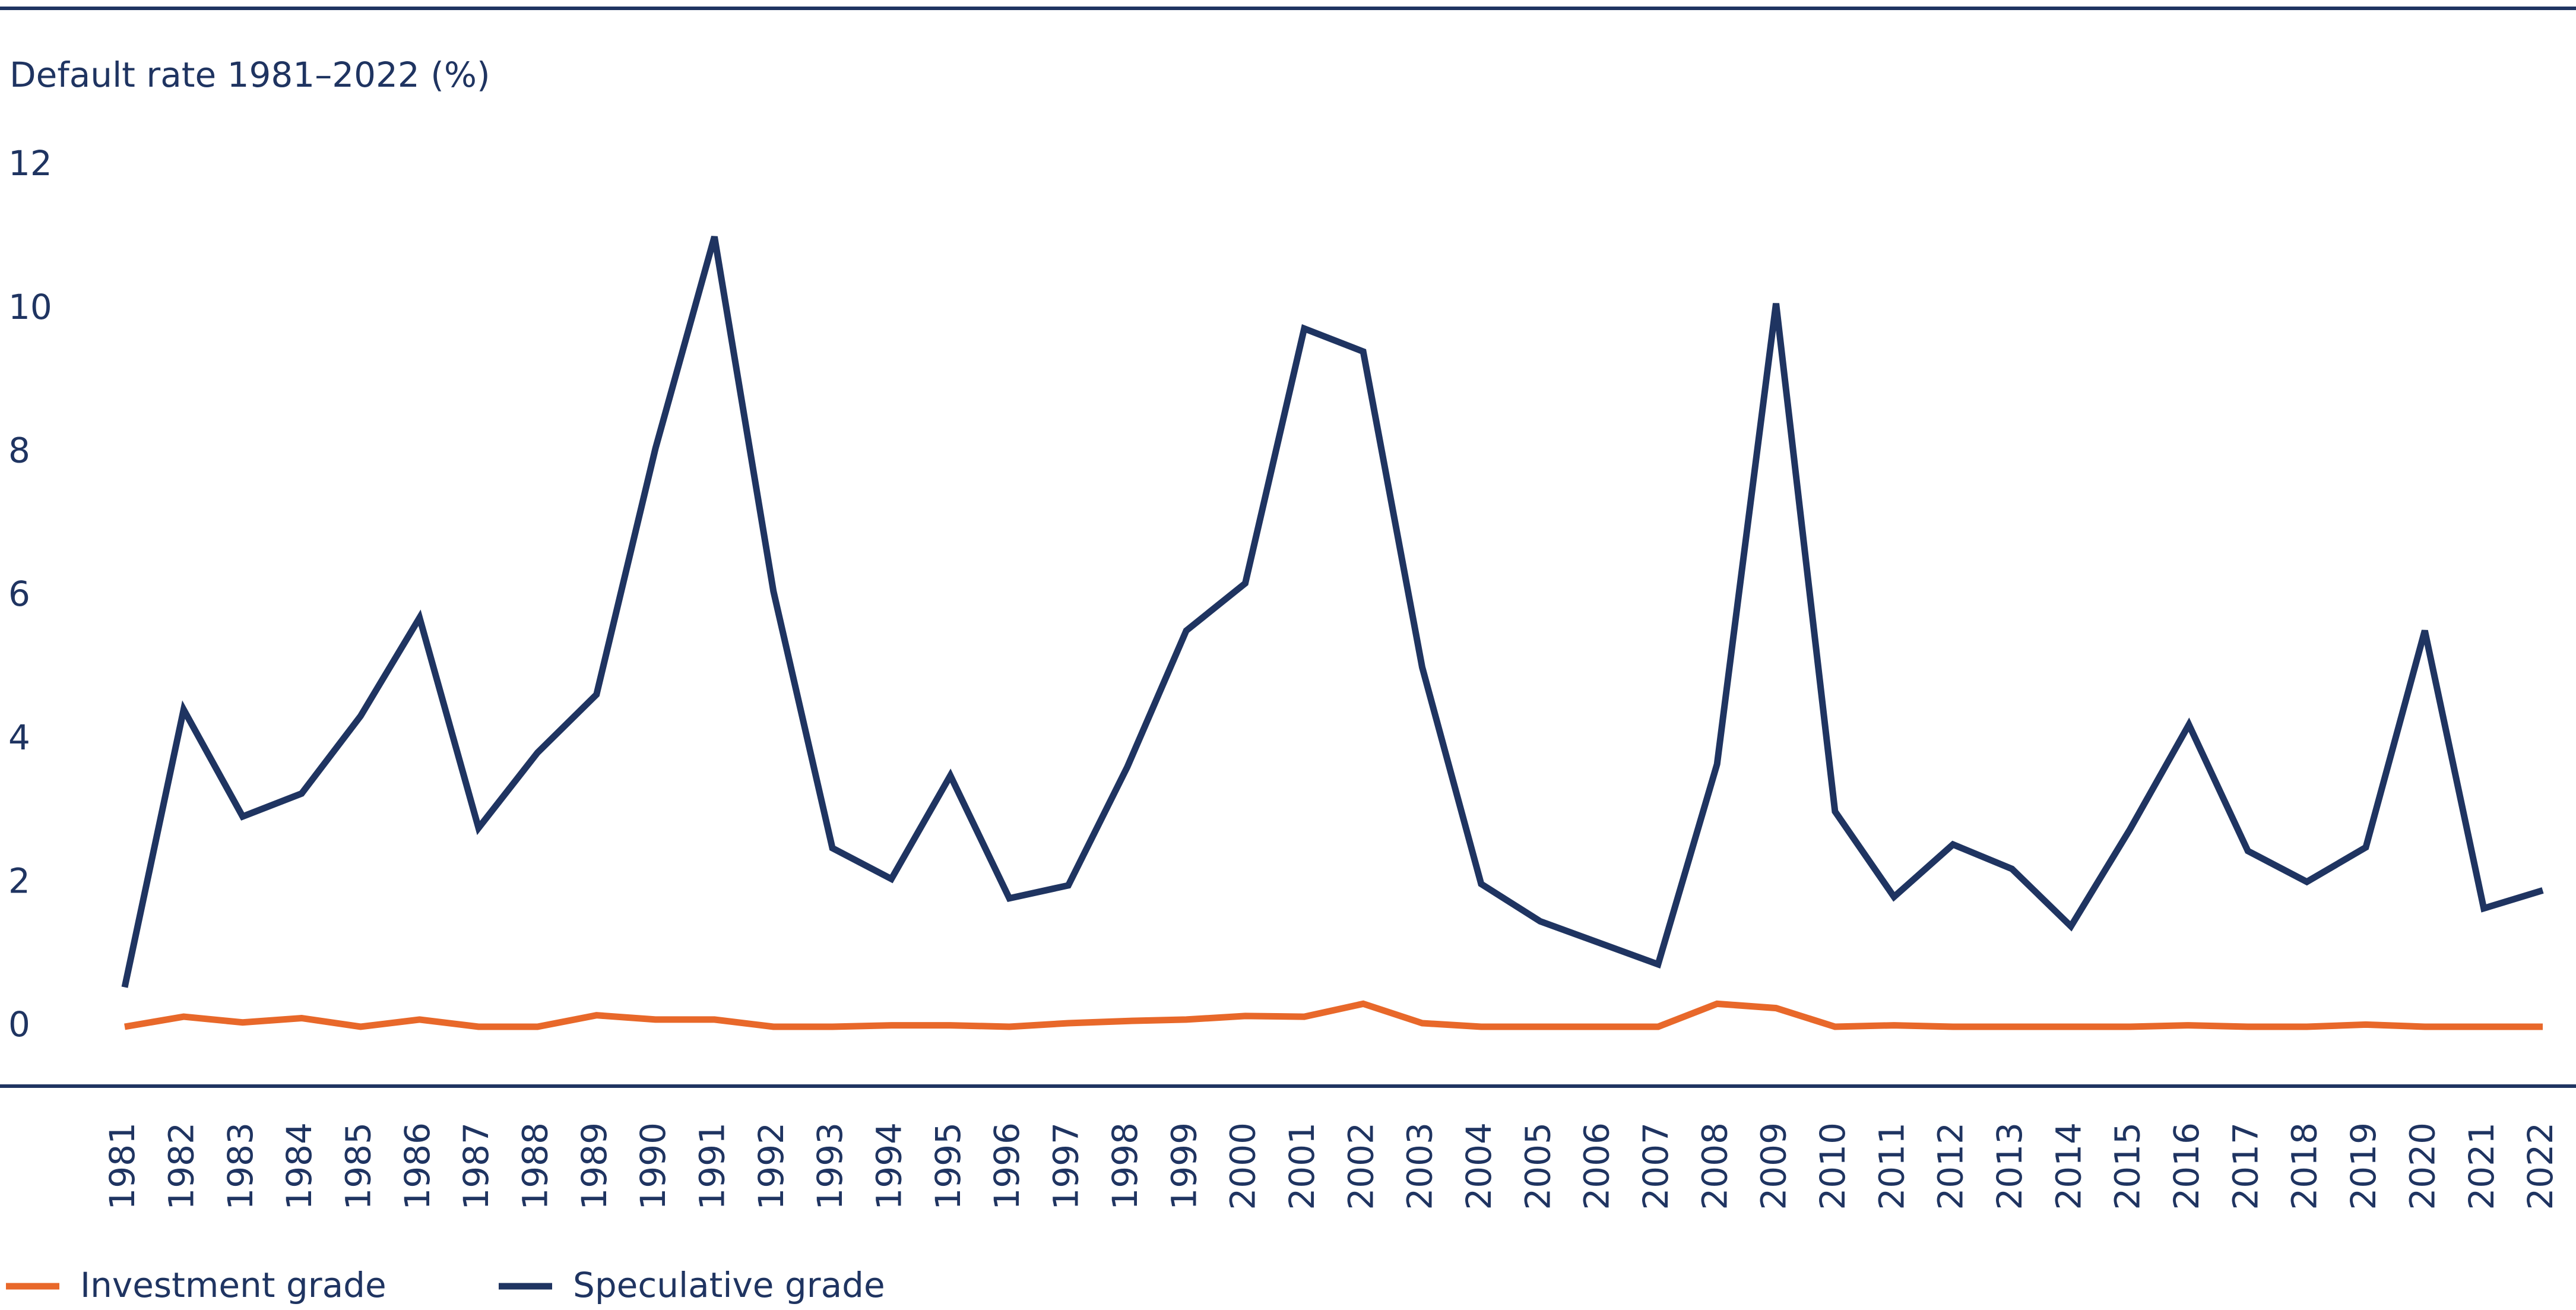 The image size is (2576, 1310). I want to click on x-tick-label: 2004, so click(1479, 1166).